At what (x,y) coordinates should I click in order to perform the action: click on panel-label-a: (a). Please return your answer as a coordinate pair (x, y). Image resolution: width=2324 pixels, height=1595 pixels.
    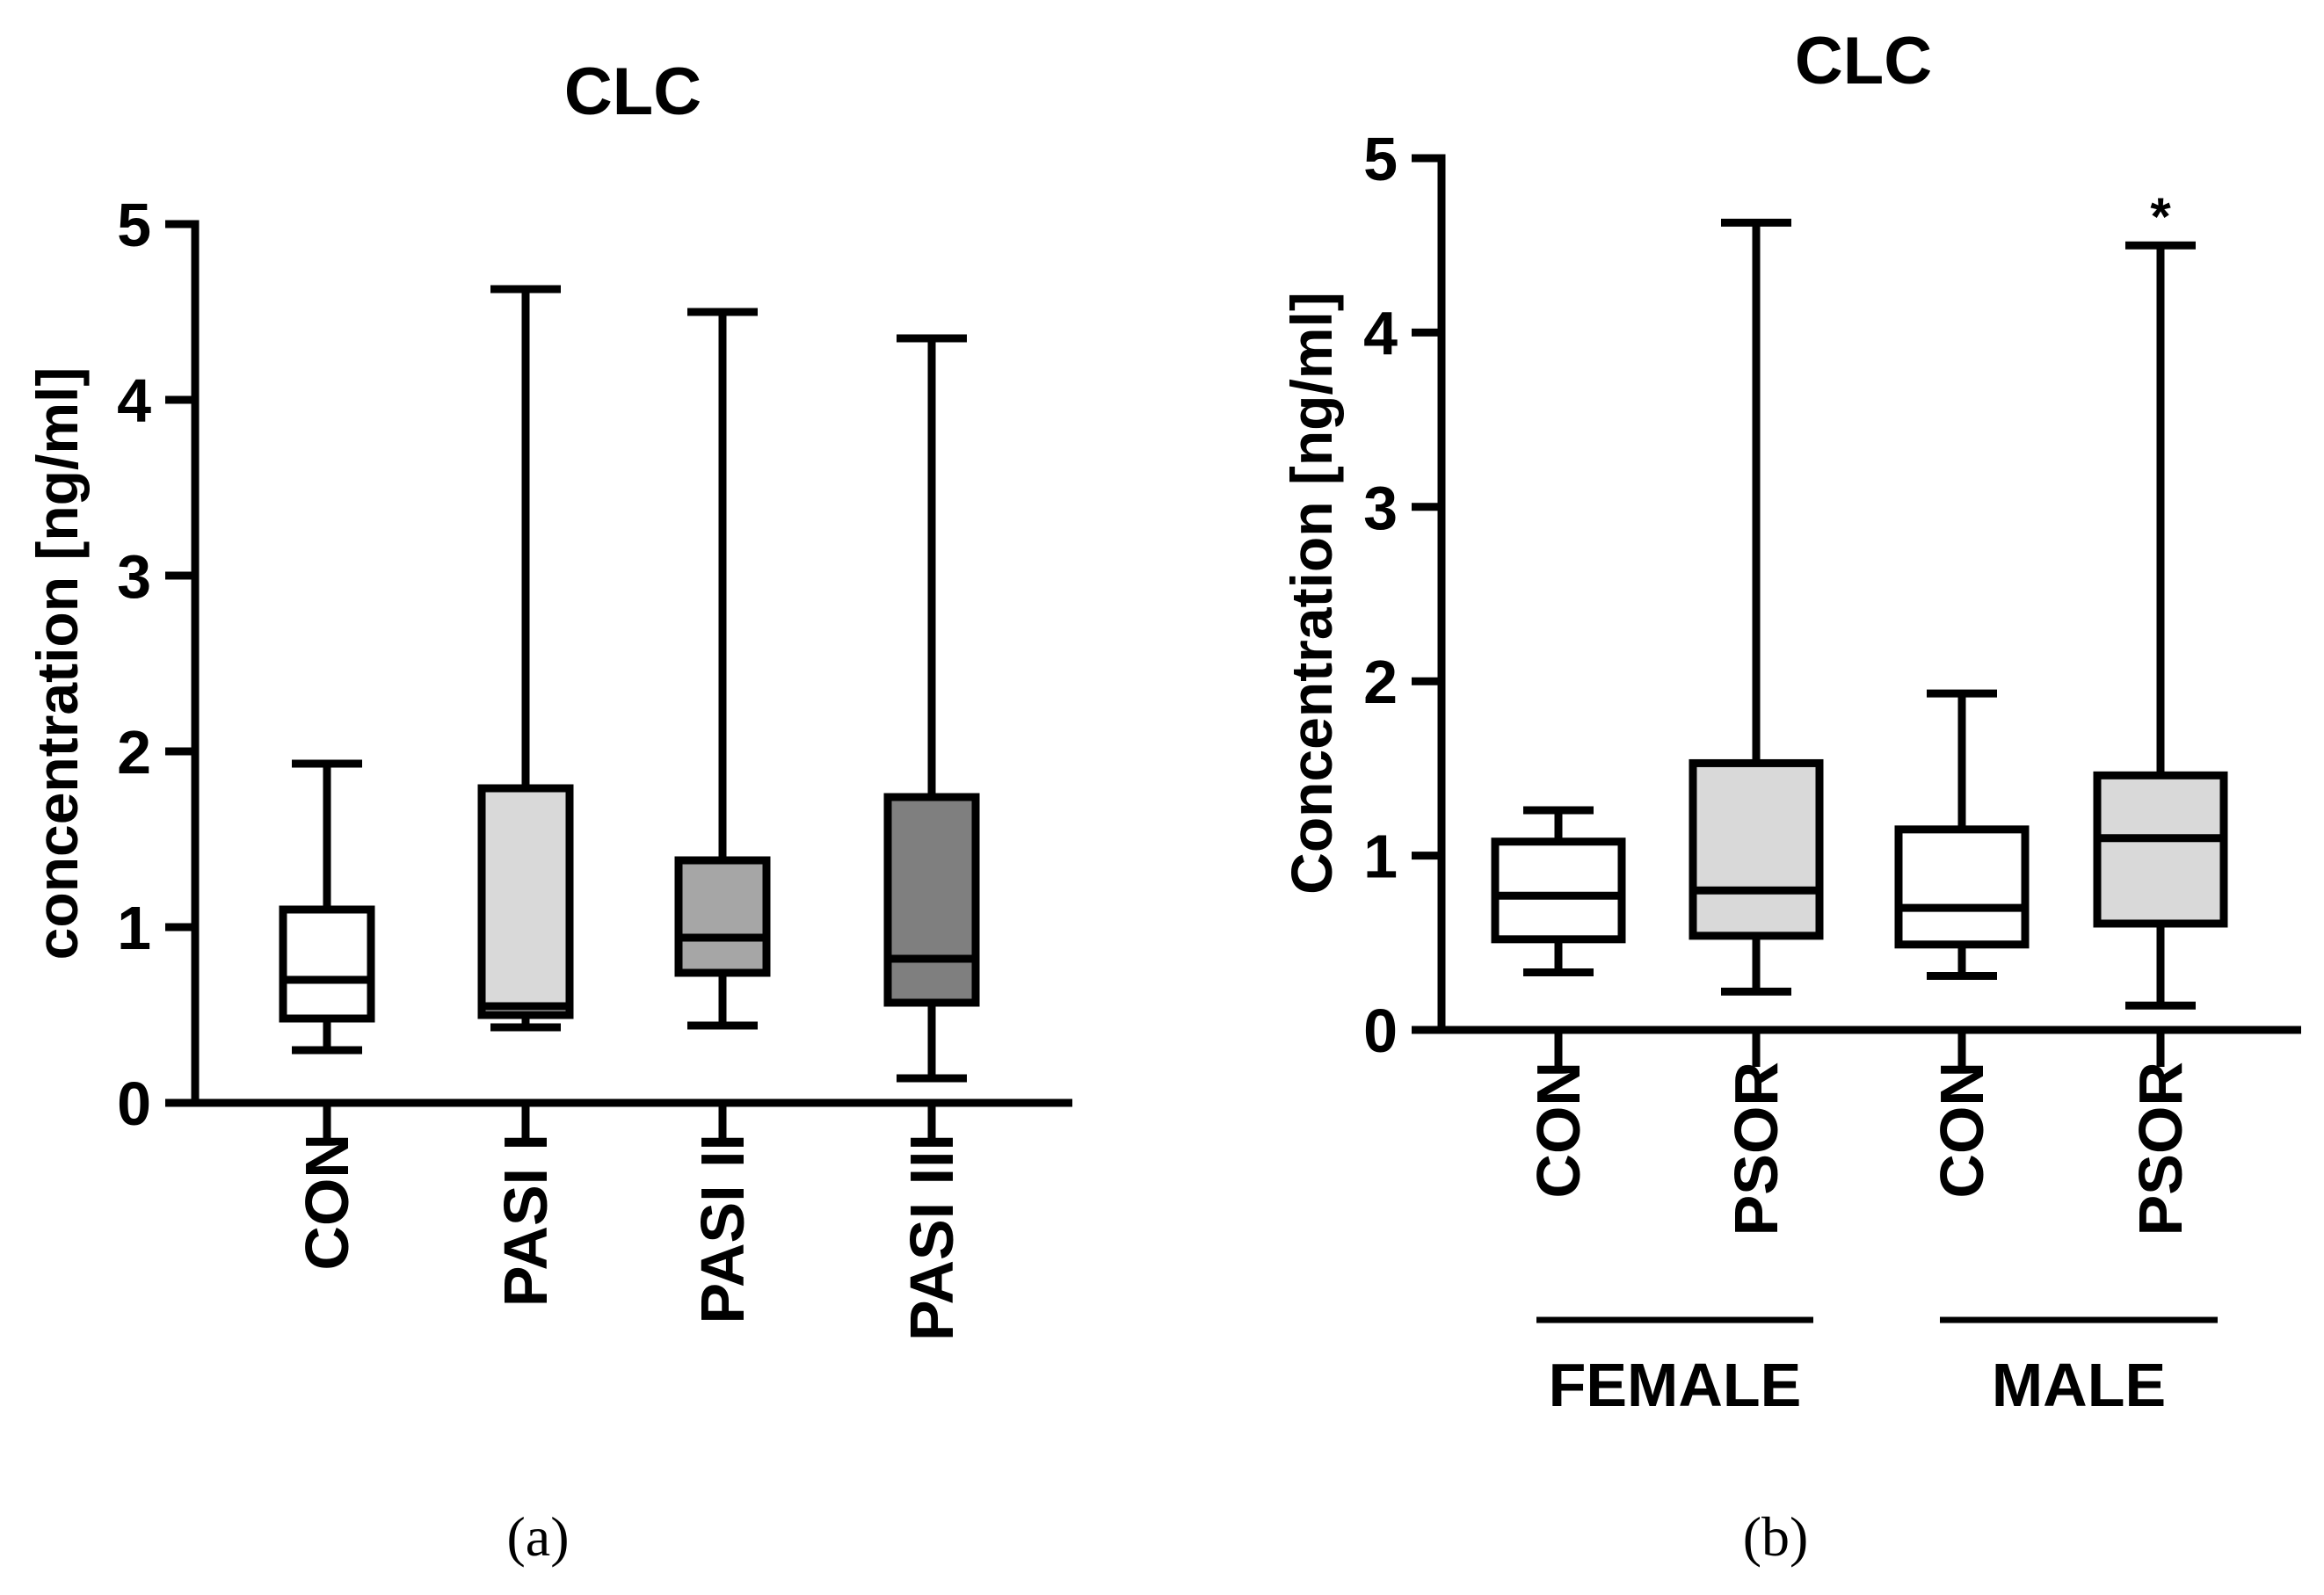
    Looking at the image, I should click on (537, 1536).